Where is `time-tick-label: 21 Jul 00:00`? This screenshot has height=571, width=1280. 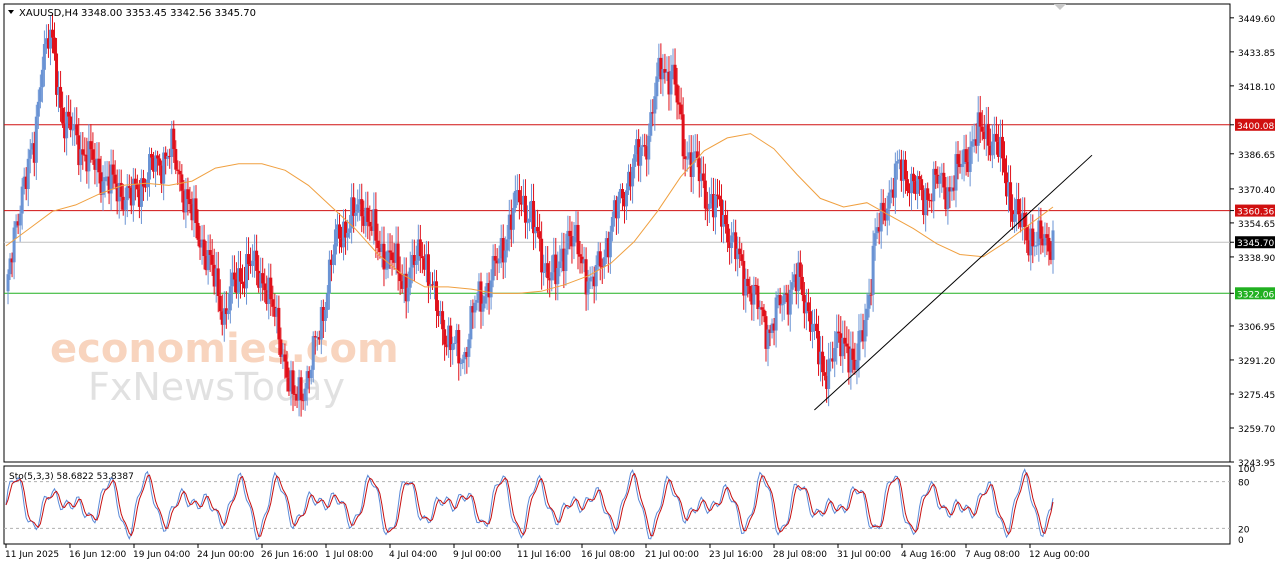 time-tick-label: 21 Jul 00:00 is located at coordinates (672, 555).